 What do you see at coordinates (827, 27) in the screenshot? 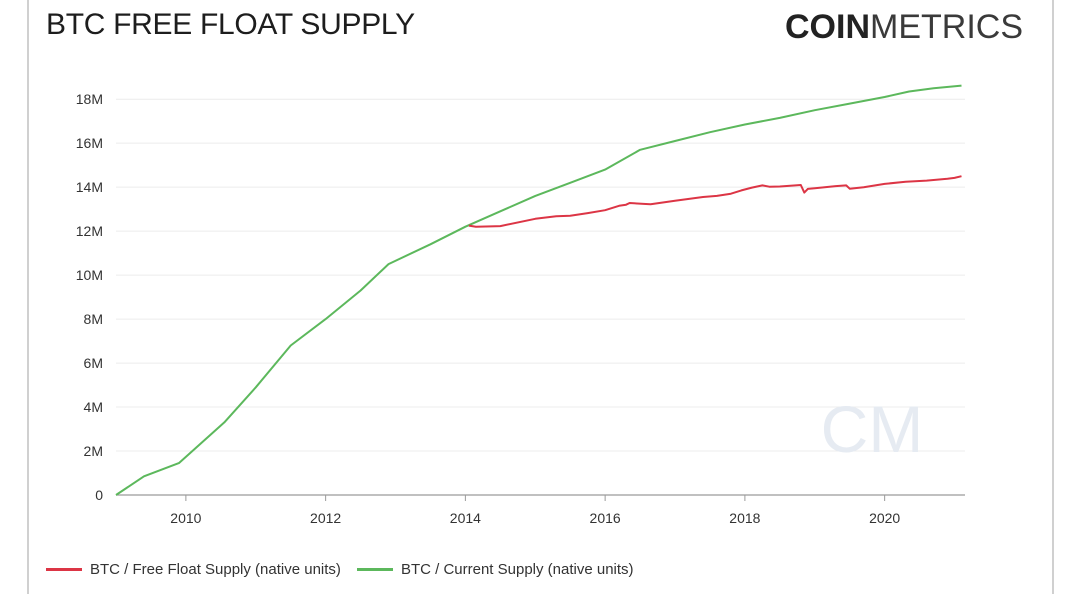
I see `logo-bold-text: COIN` at bounding box center [827, 27].